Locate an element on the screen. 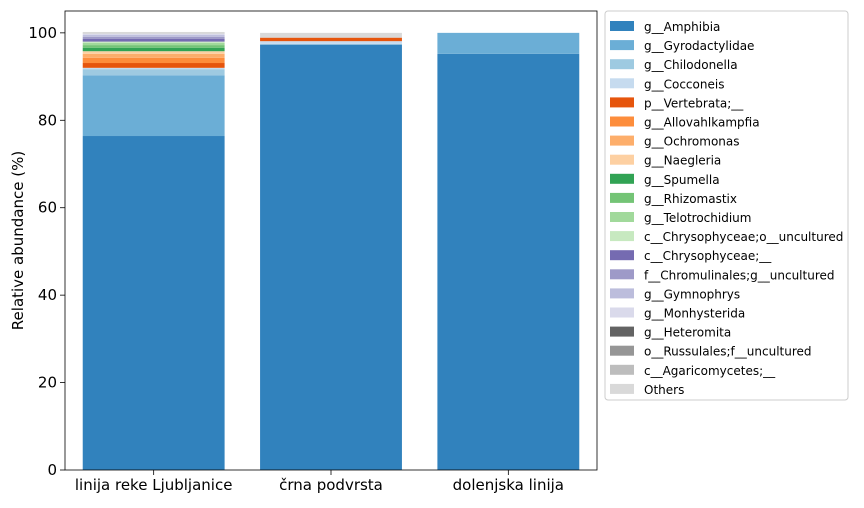 The image size is (864, 508). legend-label-1: g__Amphibia is located at coordinates (682, 27).